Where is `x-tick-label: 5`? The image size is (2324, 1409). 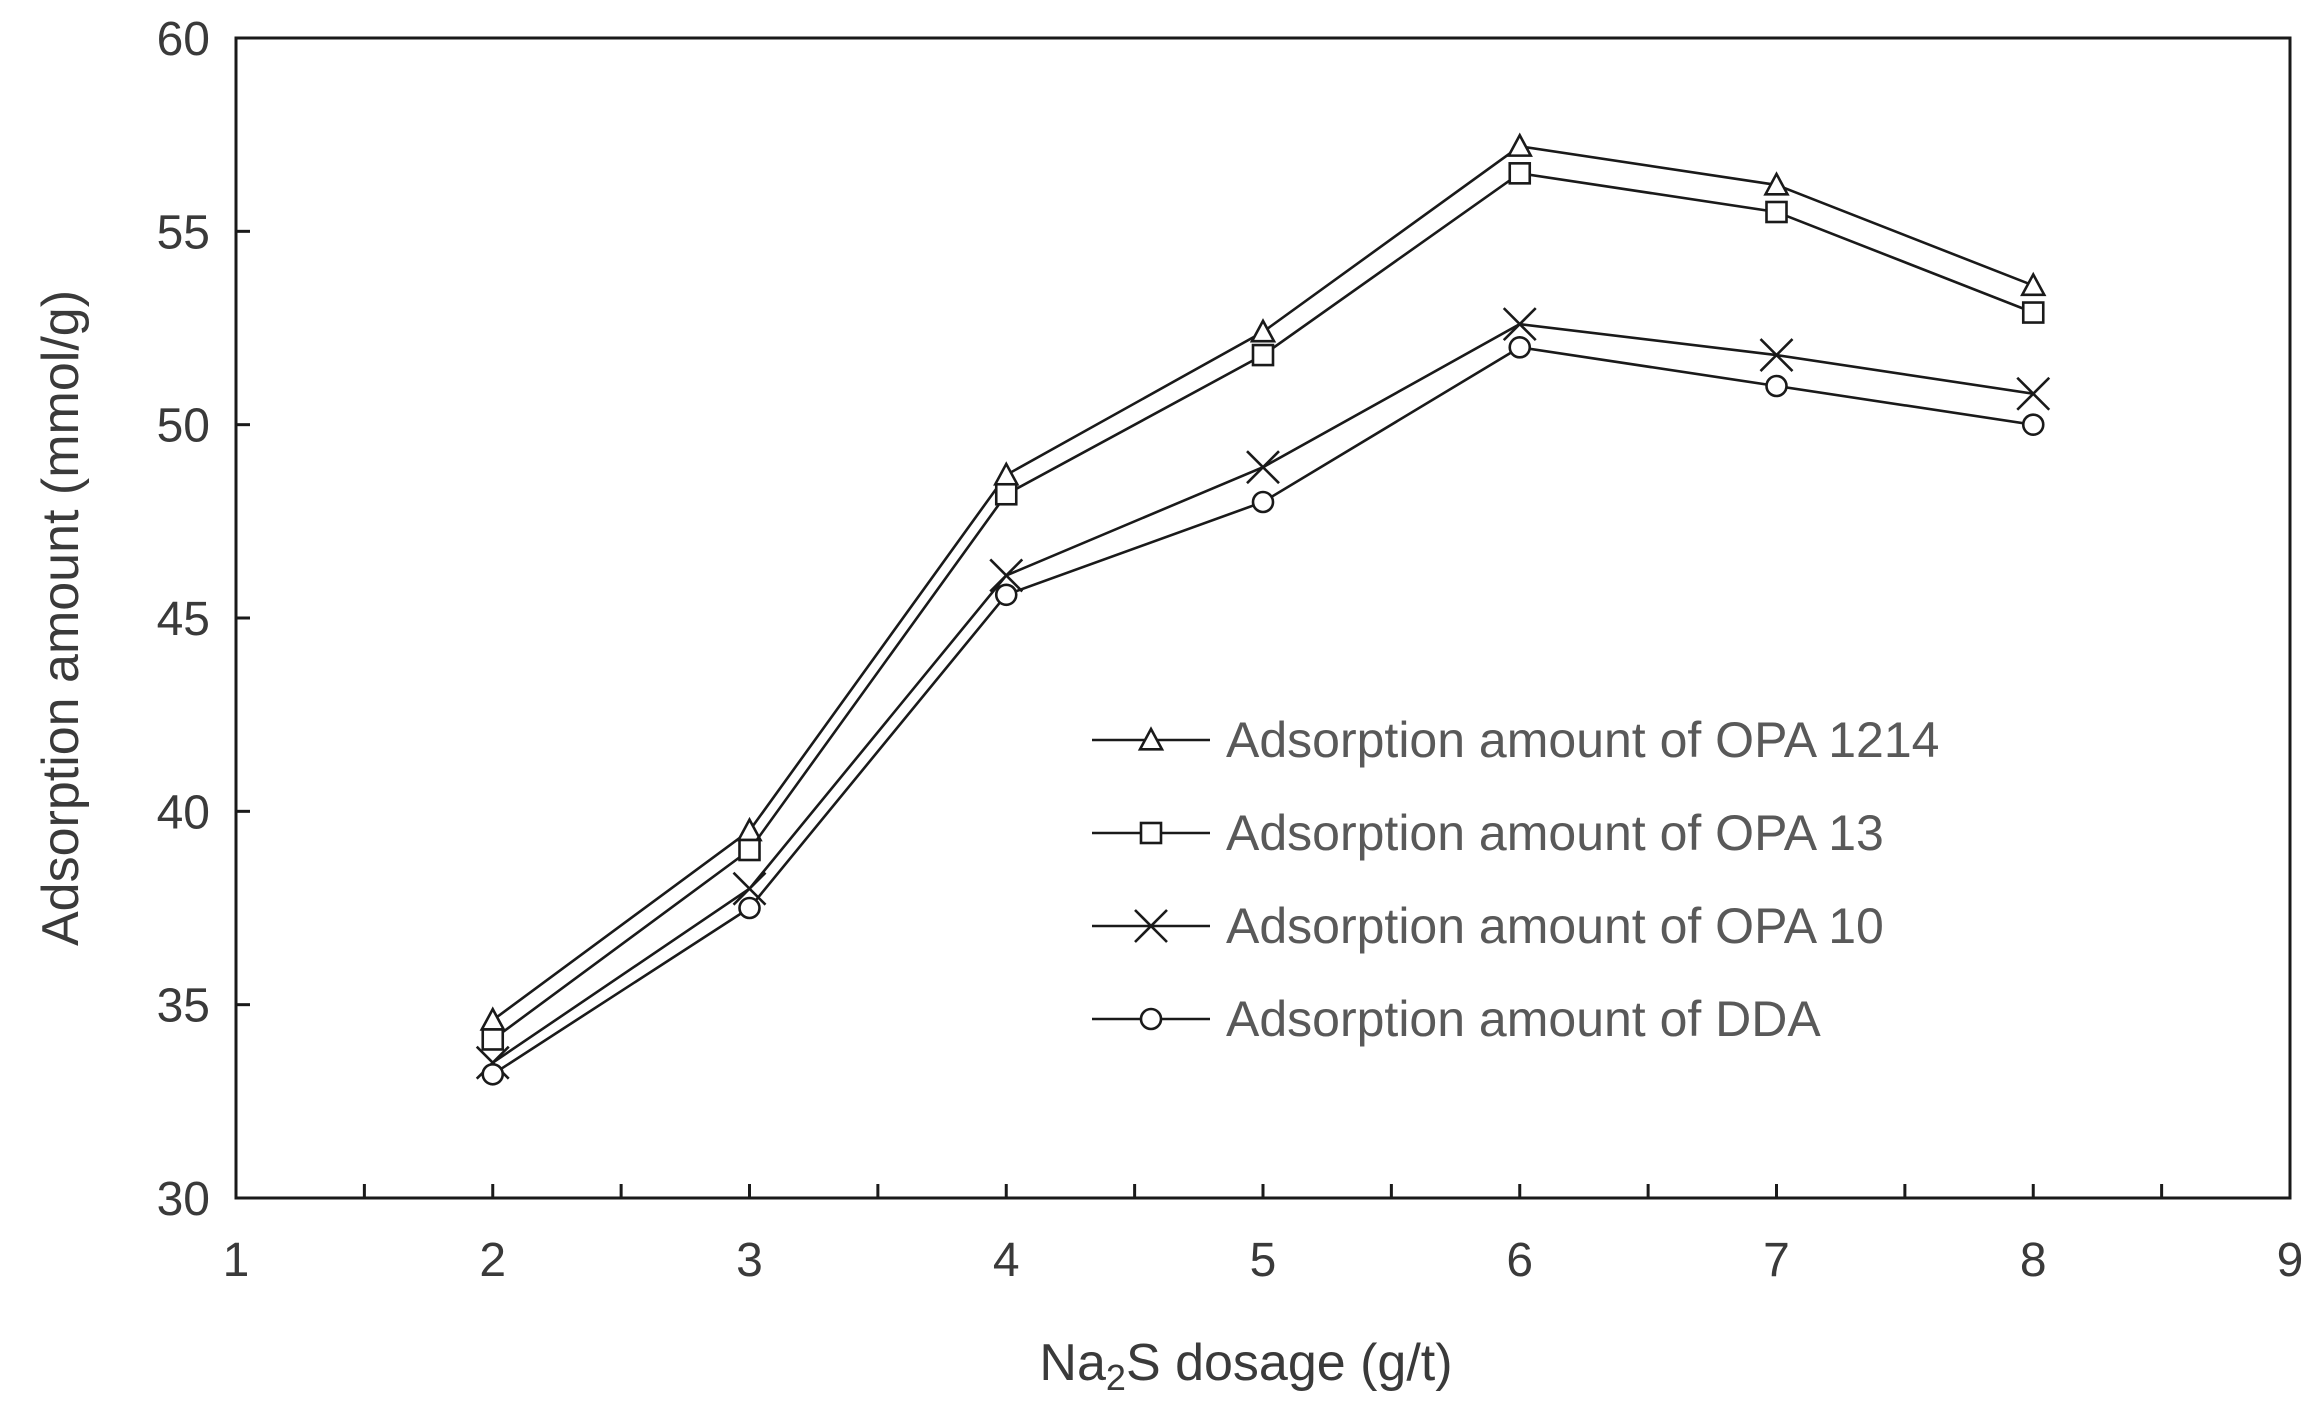
x-tick-label: 5 is located at coordinates (1263, 1260).